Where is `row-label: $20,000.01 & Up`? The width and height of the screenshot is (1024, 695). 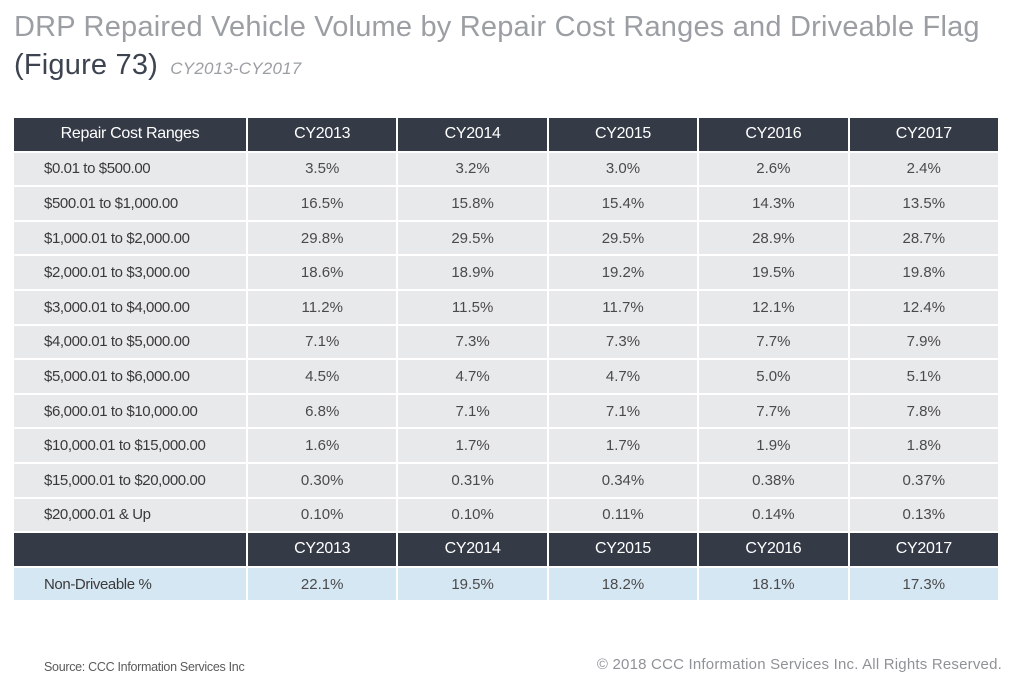
row-label: $20,000.01 & Up is located at coordinates (130, 515).